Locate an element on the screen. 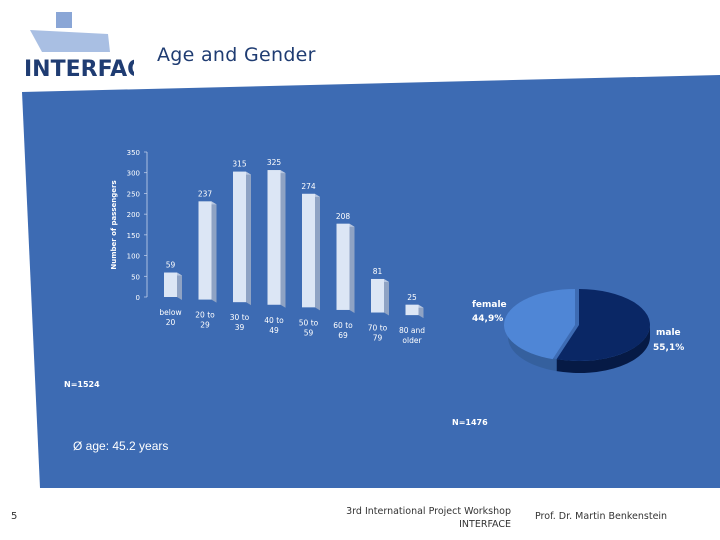 The image size is (720, 540). bar-value-label: 25 is located at coordinates (412, 297).